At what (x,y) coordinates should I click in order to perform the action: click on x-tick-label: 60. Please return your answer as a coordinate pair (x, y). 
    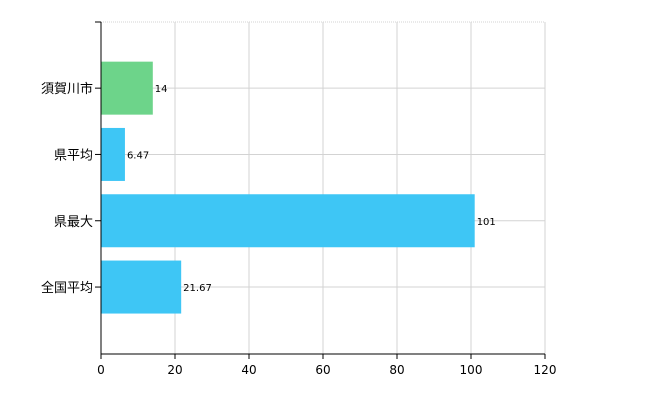
    Looking at the image, I should click on (322, 370).